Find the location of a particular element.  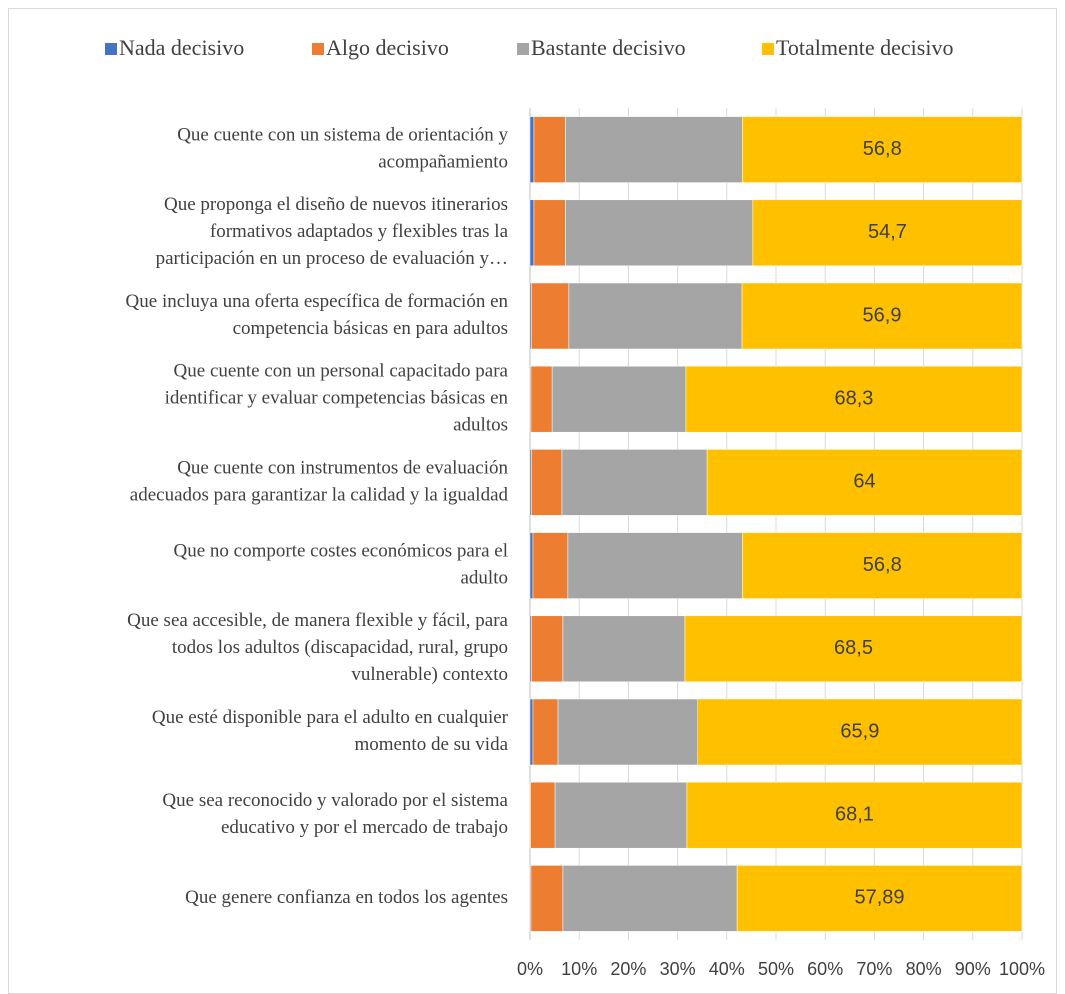

x-tick-label: 70% is located at coordinates (874, 969).